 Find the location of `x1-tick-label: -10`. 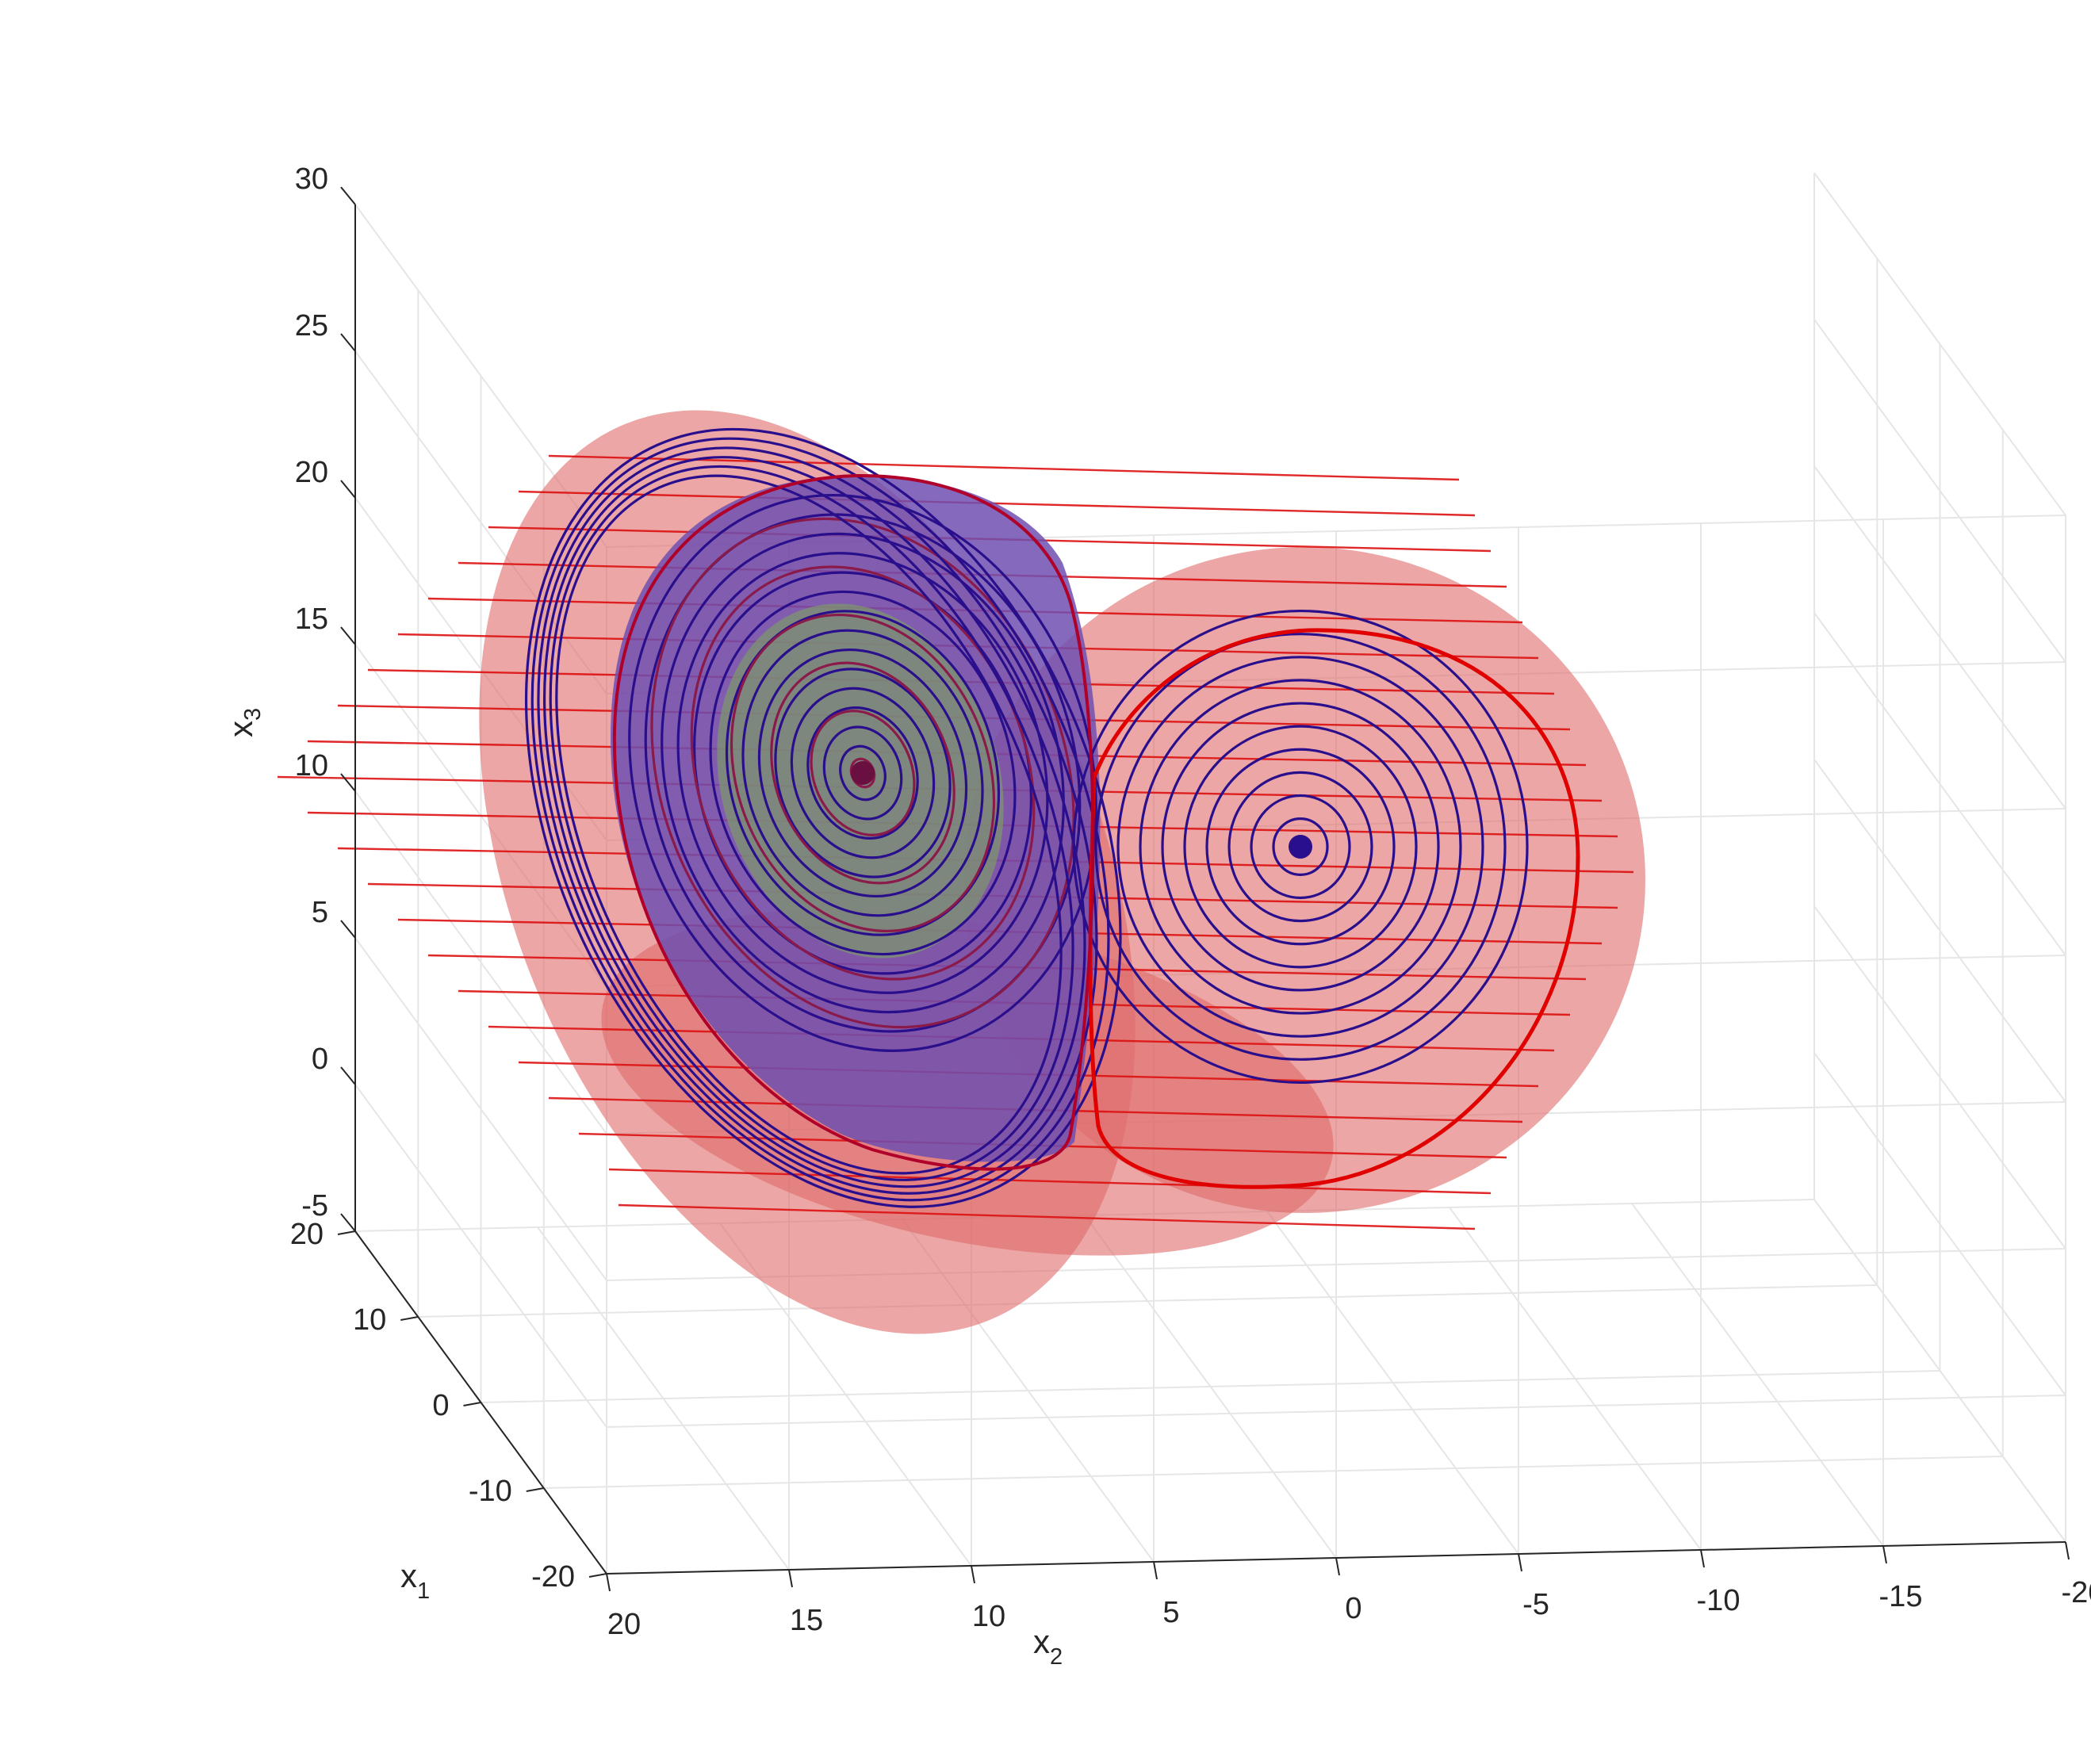

x1-tick-label: -10 is located at coordinates (490, 1491).